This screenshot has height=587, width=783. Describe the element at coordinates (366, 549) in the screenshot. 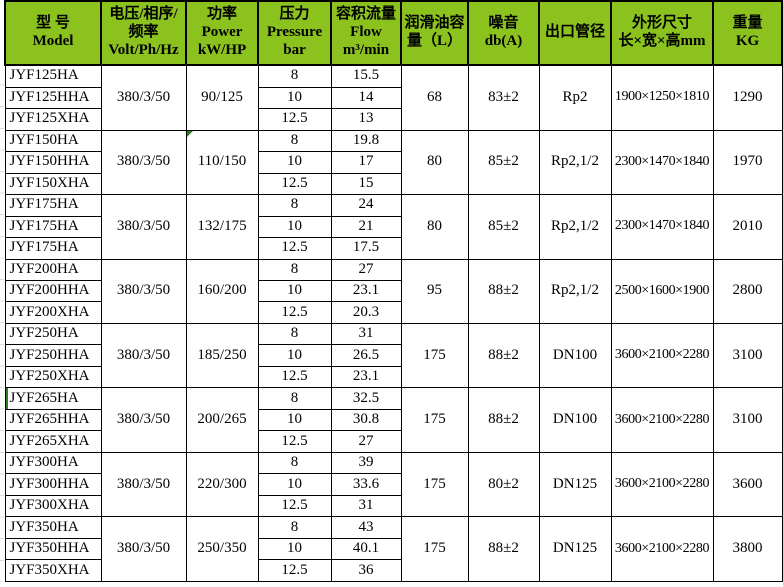

I see `cell-flow: 40.1` at that location.